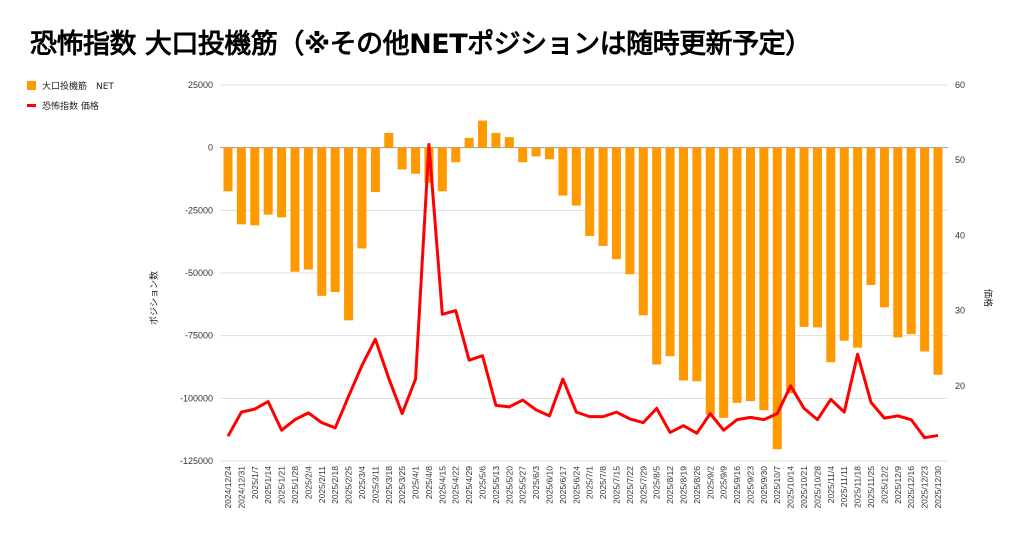  I want to click on chart-title: 恐怖指数 大口投機筋（※その他NETポジションは随時更新予定）, so click(421, 44).